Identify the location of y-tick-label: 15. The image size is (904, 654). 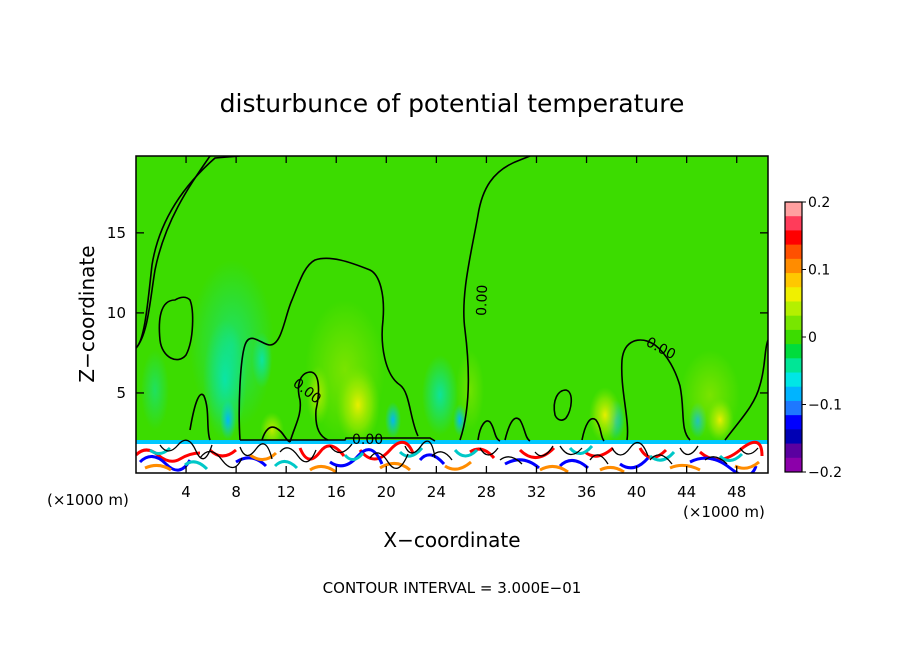
(116, 233).